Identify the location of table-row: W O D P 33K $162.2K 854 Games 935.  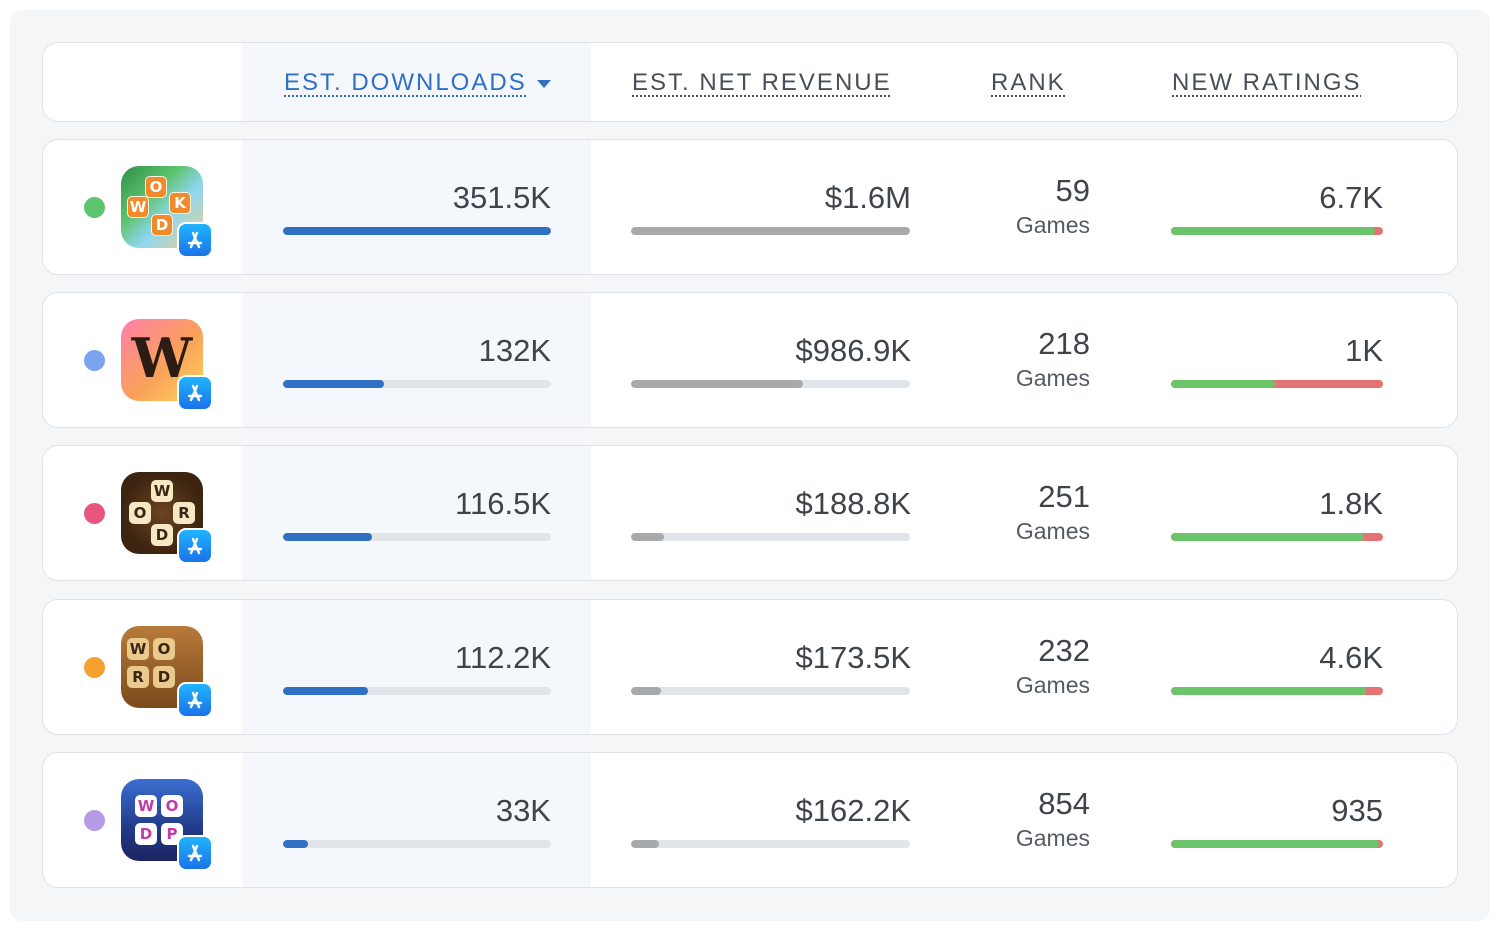
(750, 820).